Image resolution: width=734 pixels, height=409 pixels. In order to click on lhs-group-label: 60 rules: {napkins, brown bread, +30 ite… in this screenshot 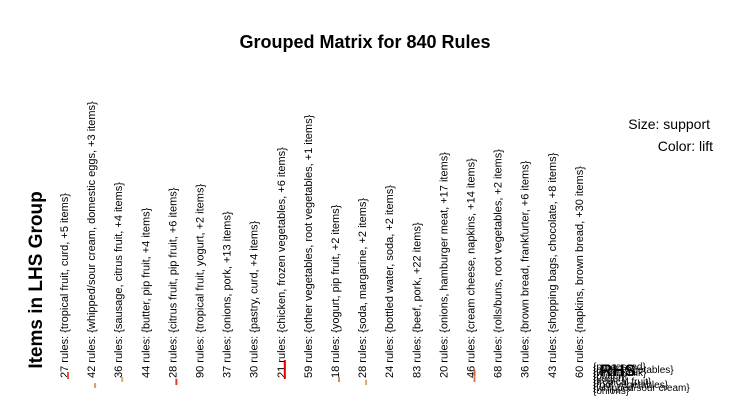, I will do `click(580, 272)`.